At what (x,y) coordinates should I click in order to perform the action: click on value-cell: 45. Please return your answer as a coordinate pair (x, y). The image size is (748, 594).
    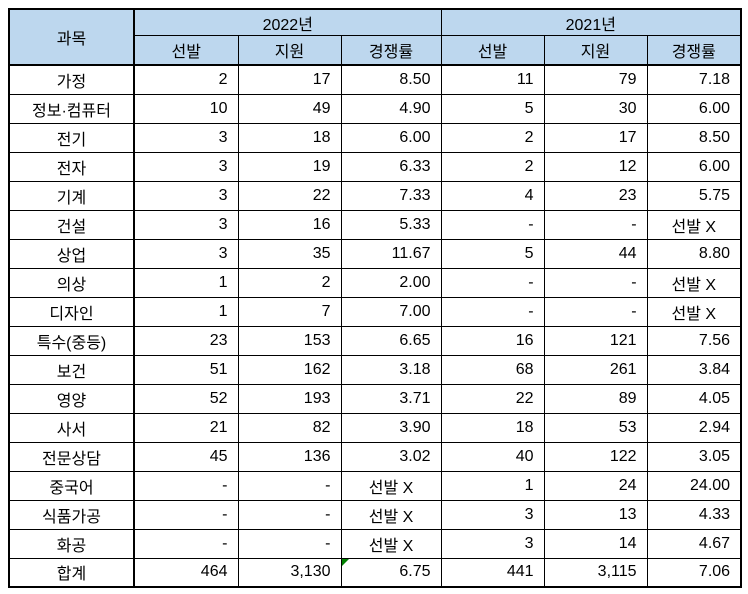
    Looking at the image, I should click on (186, 456).